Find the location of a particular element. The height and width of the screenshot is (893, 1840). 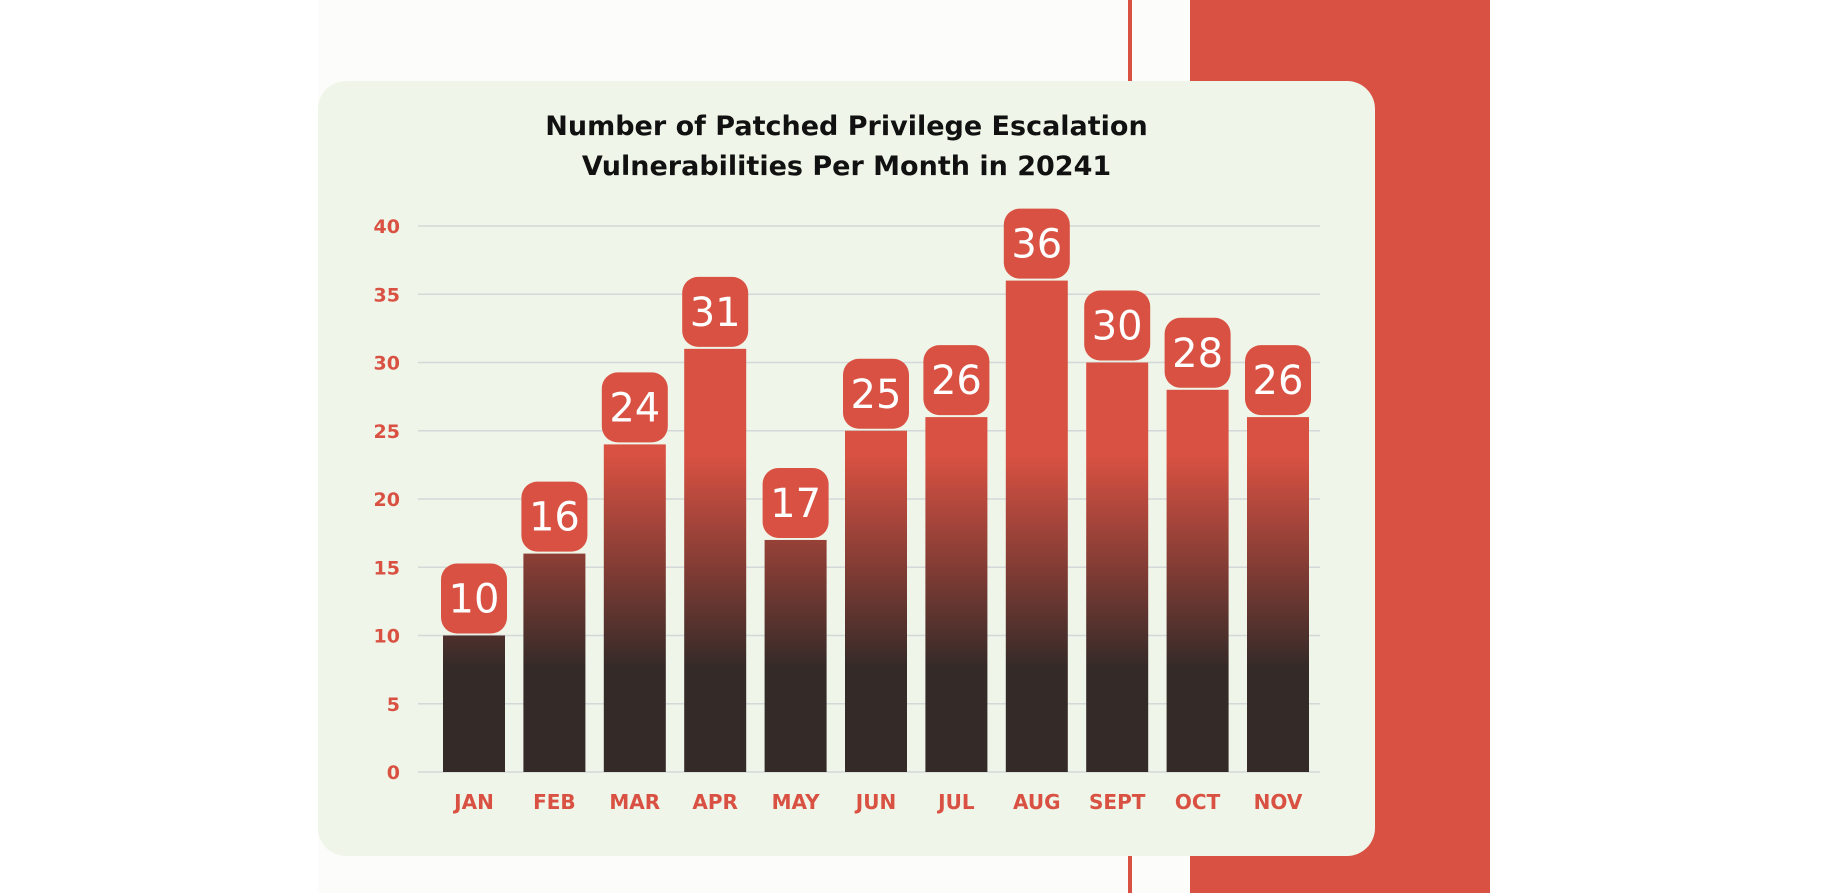

bar-aug is located at coordinates (1036, 526).